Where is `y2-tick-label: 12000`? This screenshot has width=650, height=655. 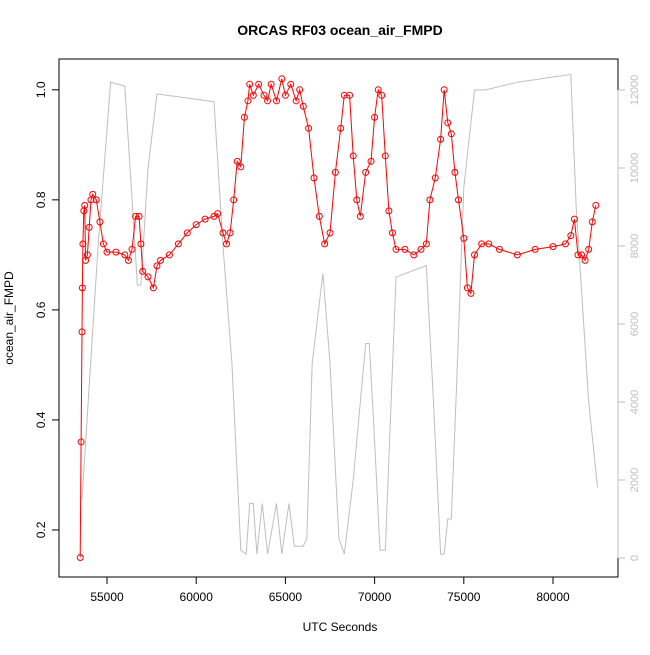
y2-tick-label: 12000 is located at coordinates (635, 90).